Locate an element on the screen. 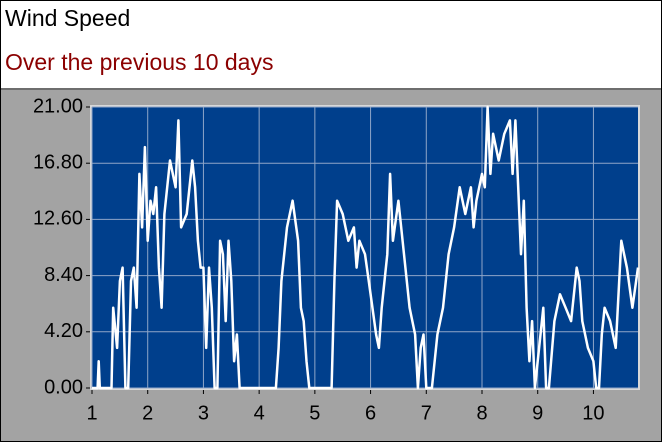 The width and height of the screenshot is (662, 442). x-tick-label: 9 is located at coordinates (537, 413).